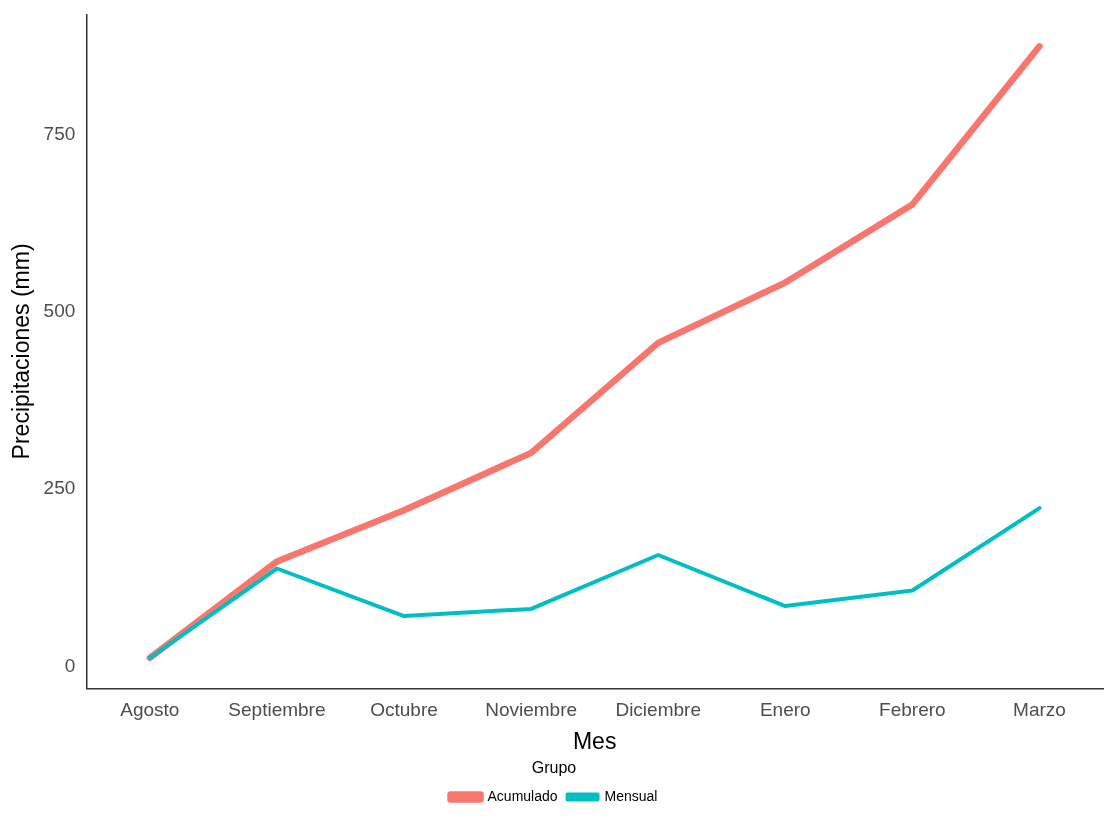  What do you see at coordinates (522, 795) in the screenshot?
I see `legend-label: Acumulado` at bounding box center [522, 795].